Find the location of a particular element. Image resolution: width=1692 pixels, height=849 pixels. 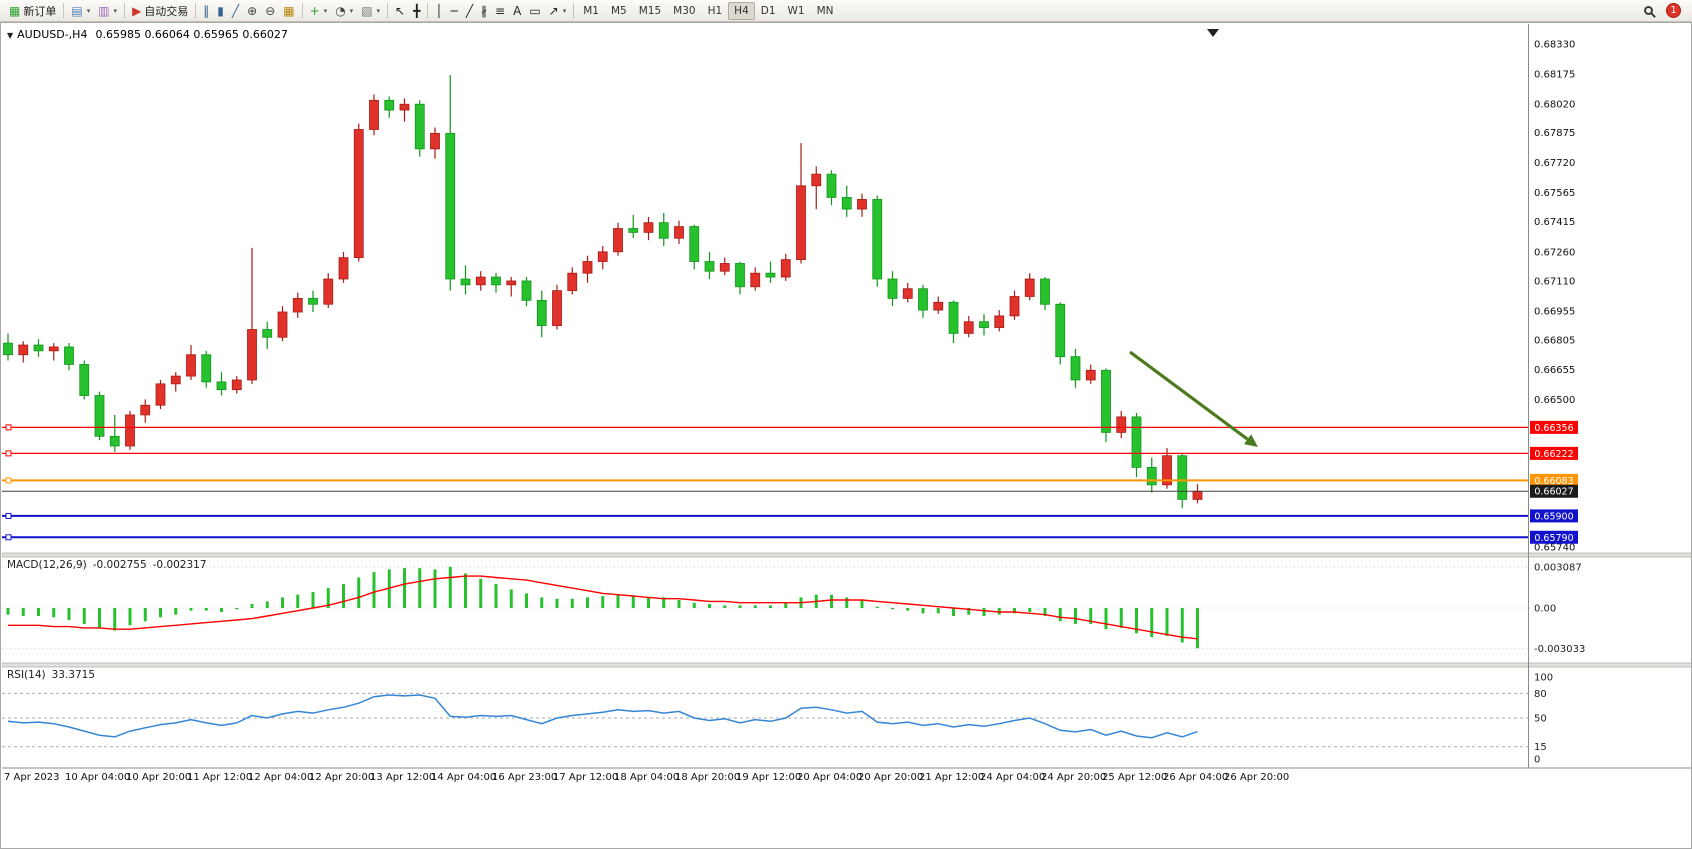

fibonacci-button: ≡ is located at coordinates (500, 11).